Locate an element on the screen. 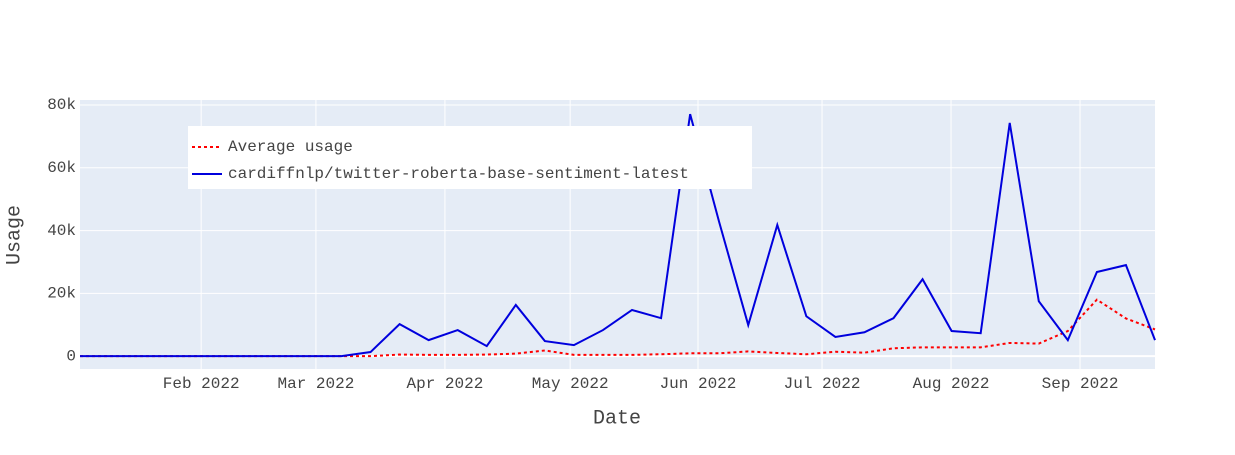 This screenshot has width=1235, height=455. x-tick-label: Apr 2022 is located at coordinates (445, 384).